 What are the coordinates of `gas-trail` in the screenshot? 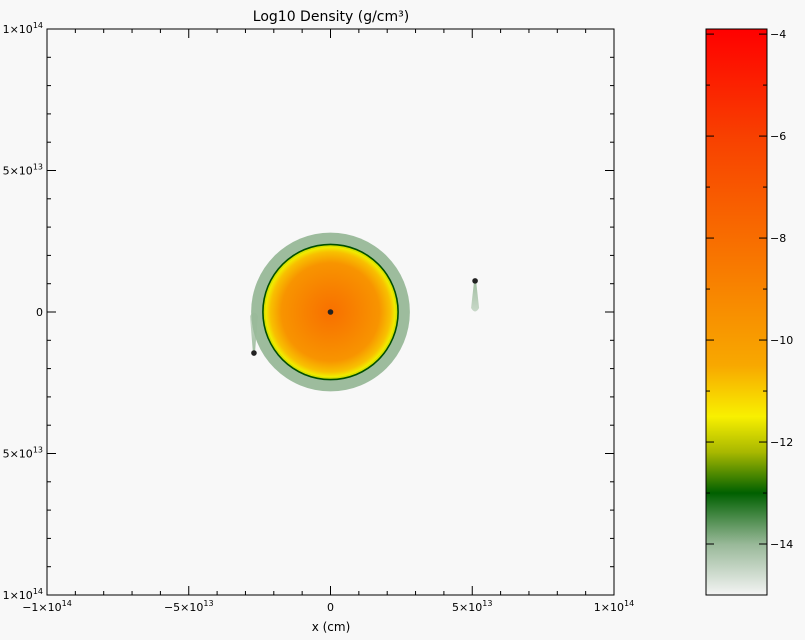 It's located at (475, 296).